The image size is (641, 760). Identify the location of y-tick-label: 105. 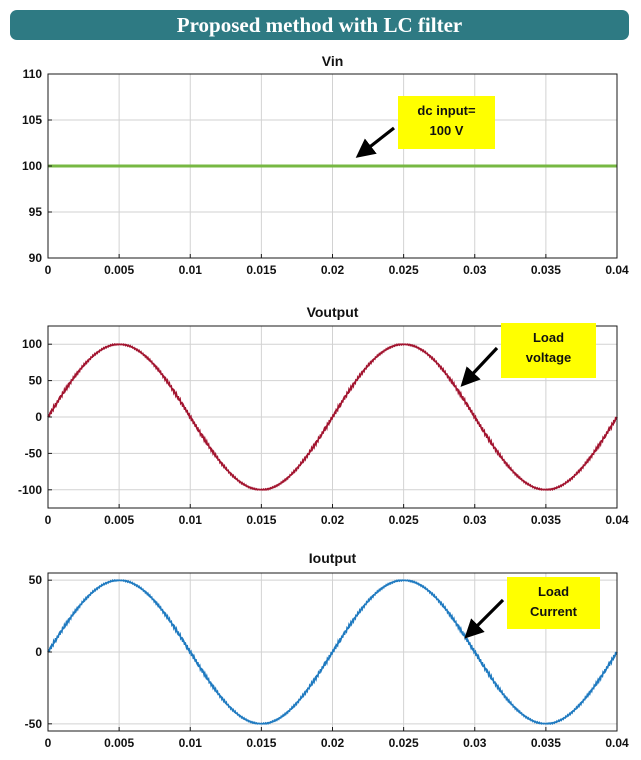
(32, 120).